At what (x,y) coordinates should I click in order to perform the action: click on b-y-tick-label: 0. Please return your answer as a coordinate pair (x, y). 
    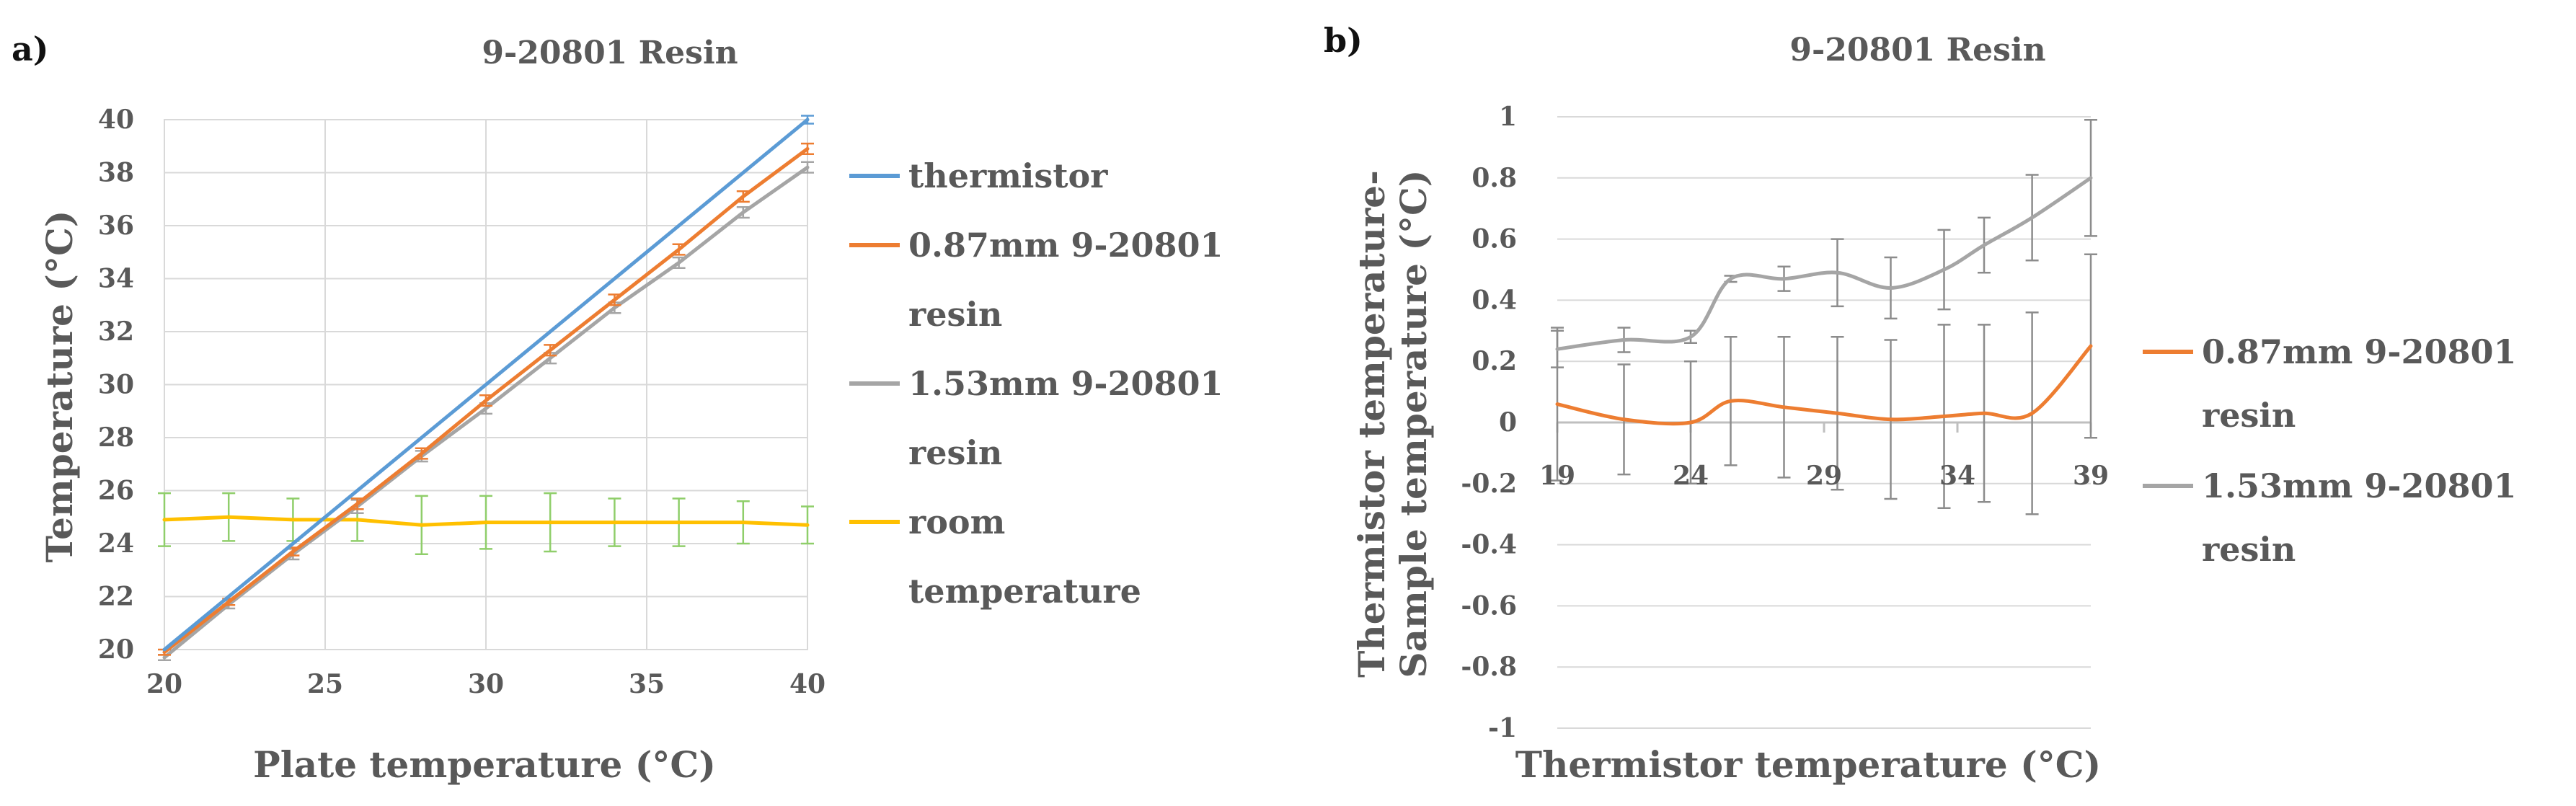
    Looking at the image, I should click on (1508, 422).